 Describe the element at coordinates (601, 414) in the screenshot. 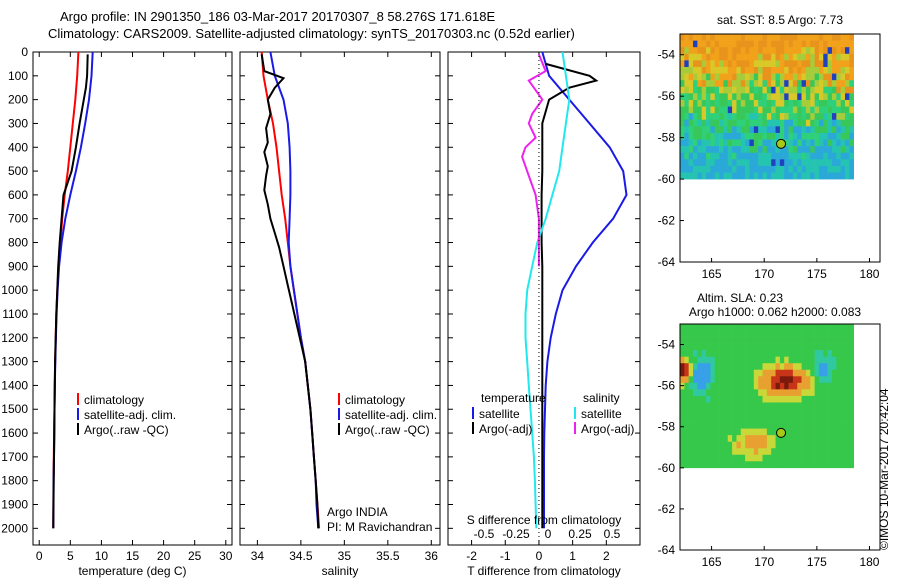

I see `diff-legend-label: satellite` at that location.